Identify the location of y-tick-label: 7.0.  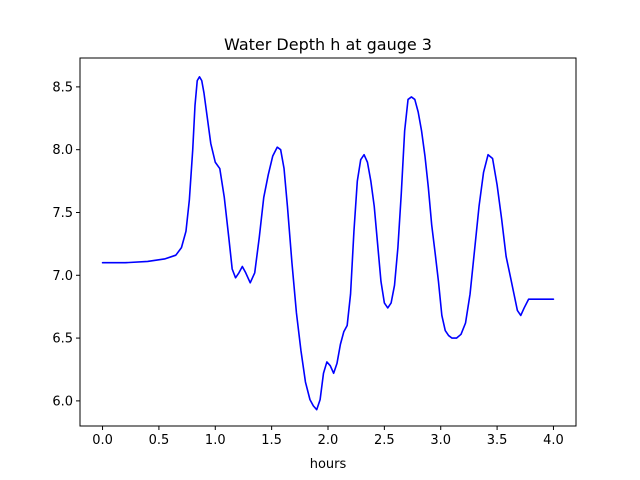
(62, 276).